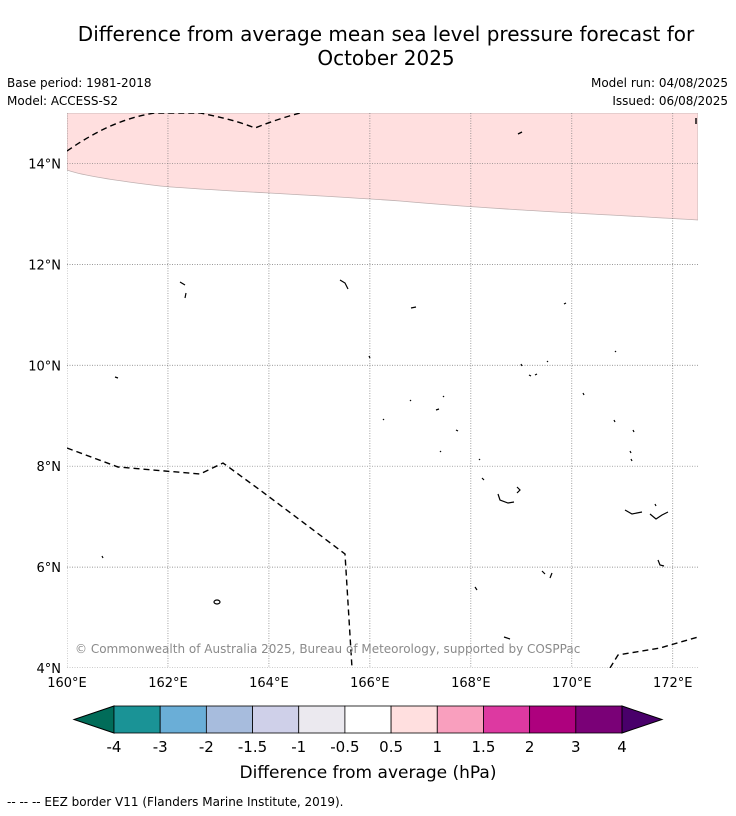 The height and width of the screenshot is (816, 736). Describe the element at coordinates (114, 747) in the screenshot. I see `colorbar-tick-label: -4` at that location.